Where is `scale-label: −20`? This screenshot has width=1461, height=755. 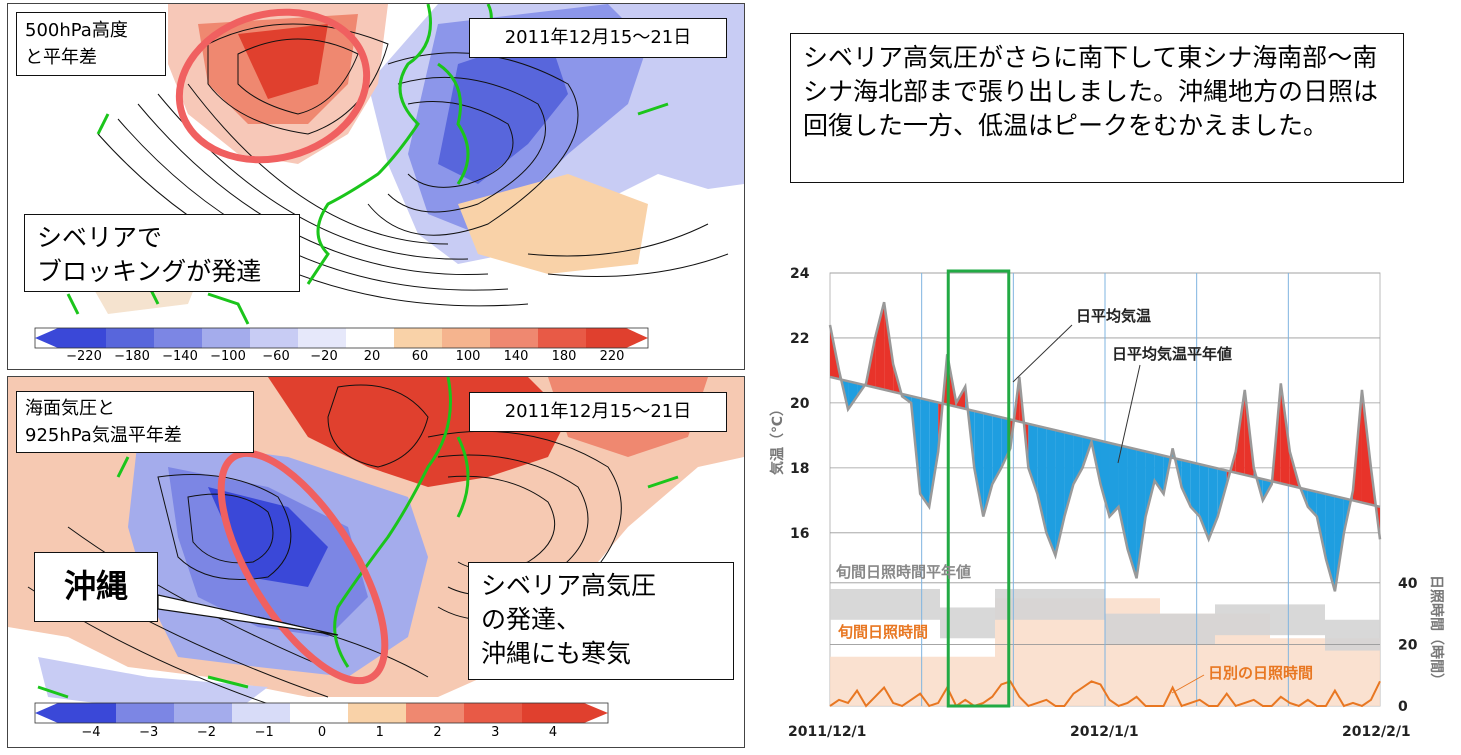
scale-label: −20 is located at coordinates (324, 356).